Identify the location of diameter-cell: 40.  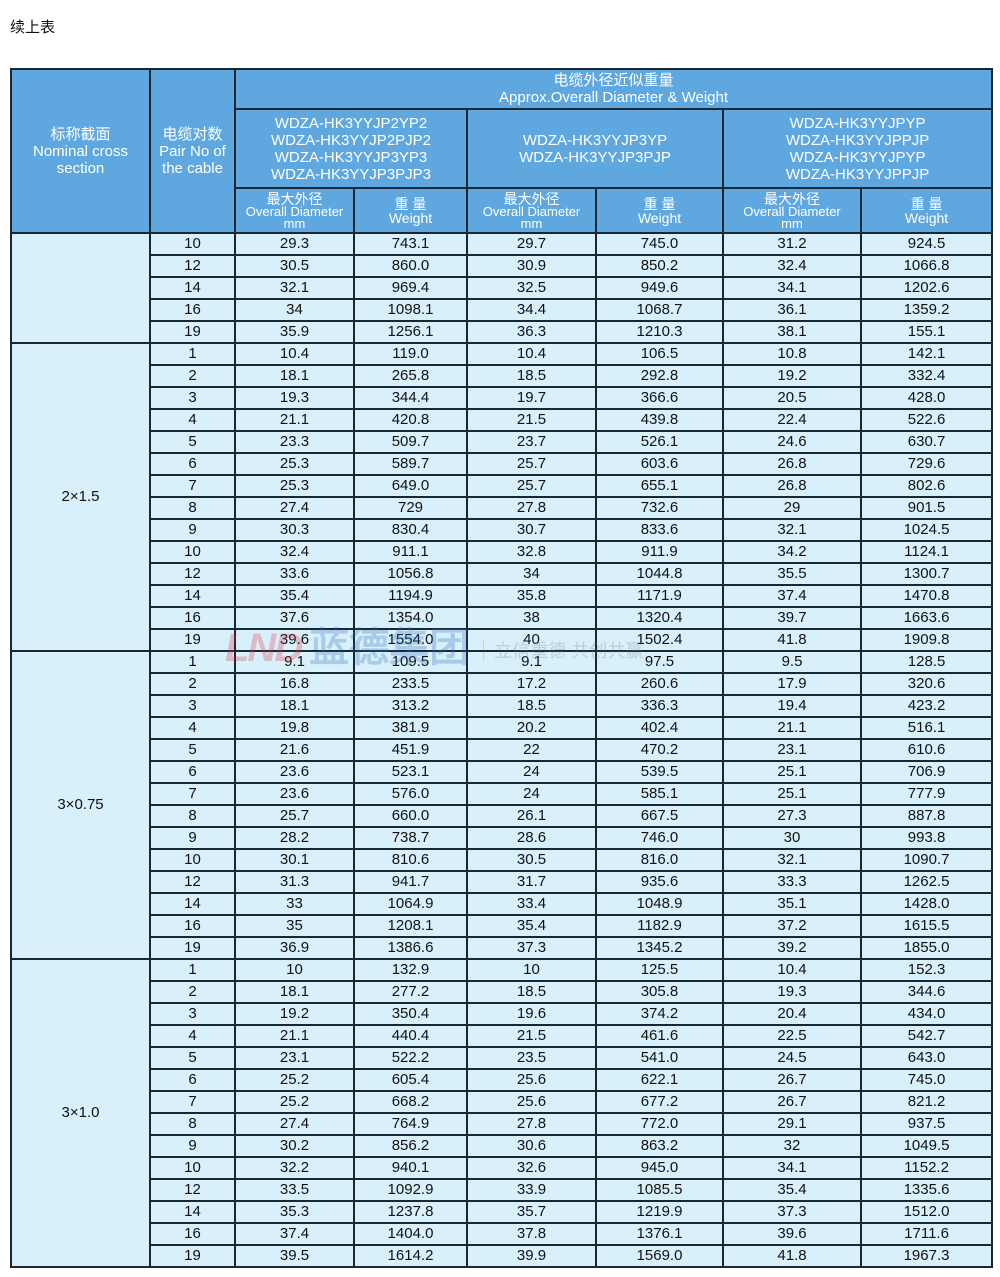
(531, 640).